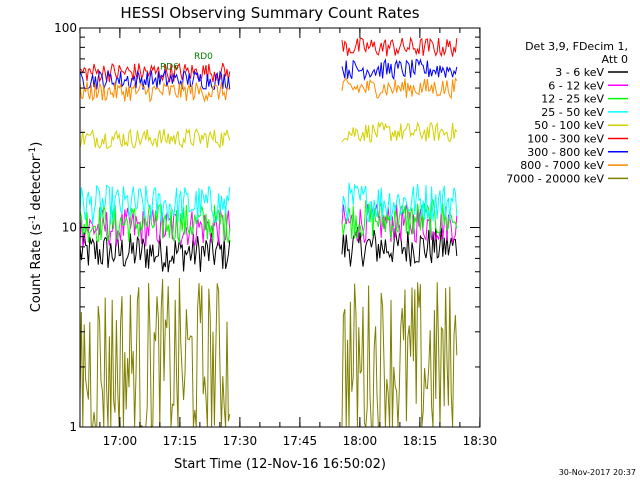 The width and height of the screenshot is (640, 480). Describe the element at coordinates (576, 46) in the screenshot. I see `legend-header: Det 3,9, FDecim 1,` at that location.